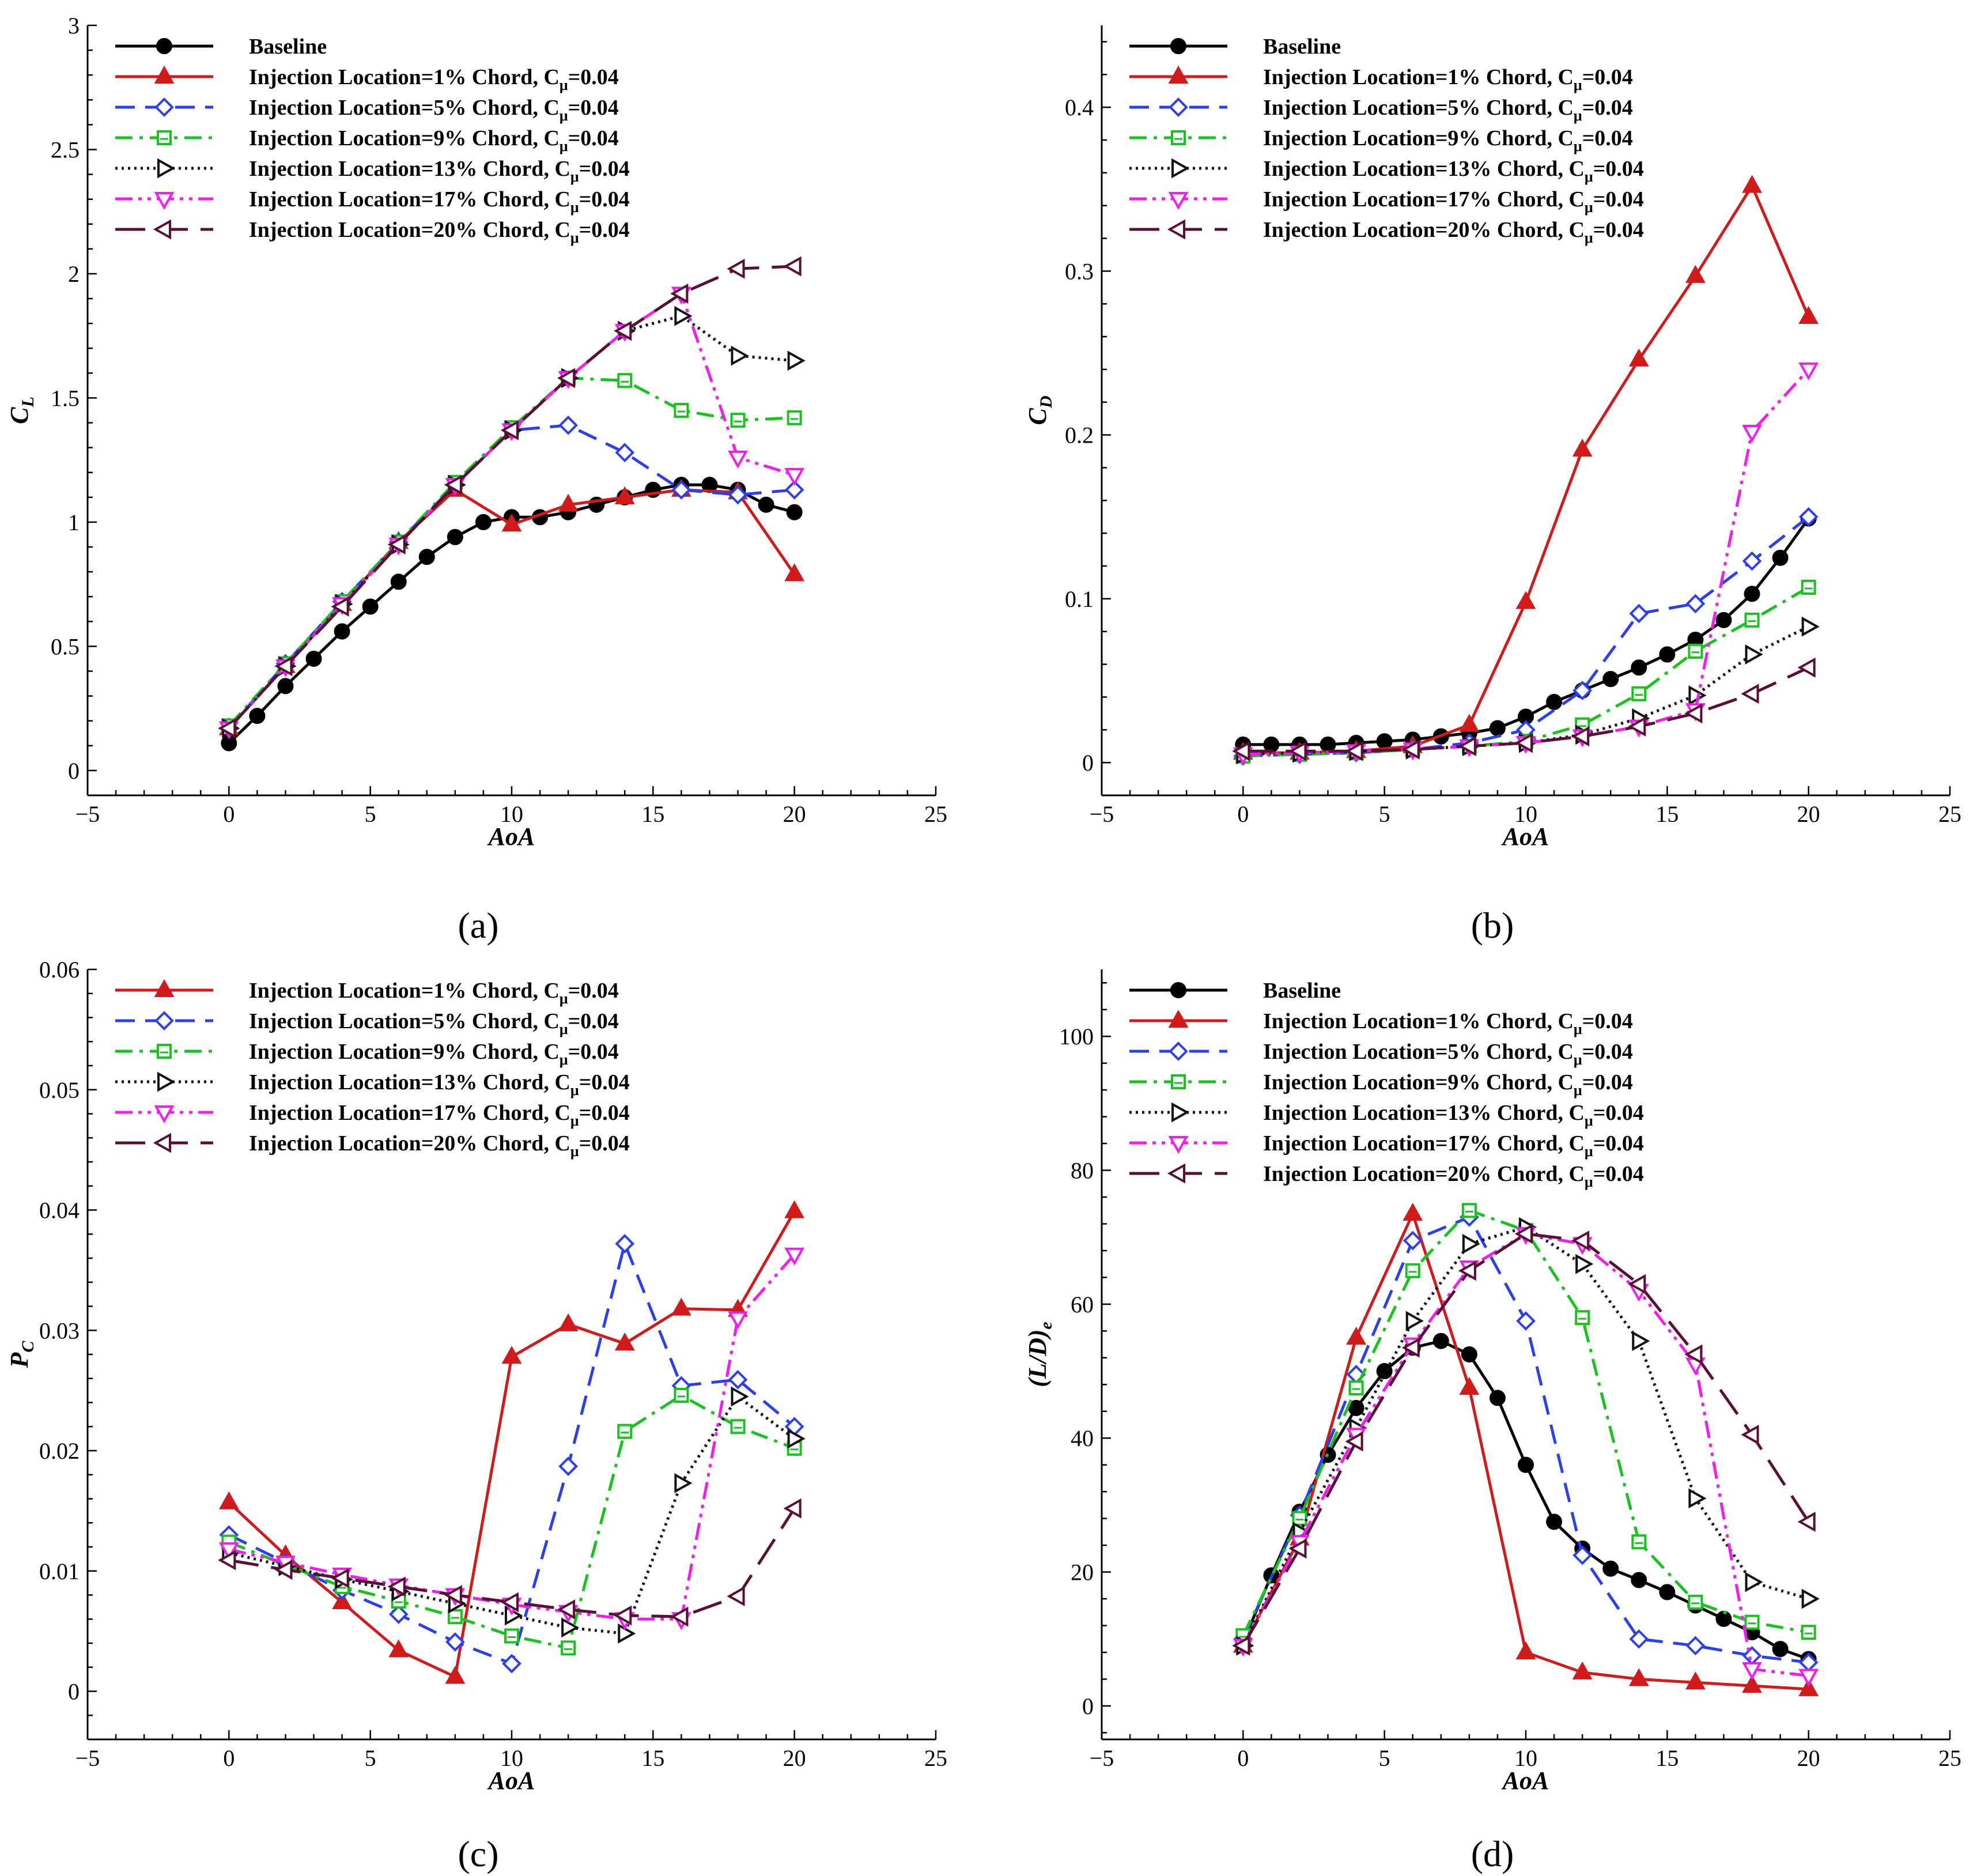 Image resolution: width=1977 pixels, height=1876 pixels. Describe the element at coordinates (1526, 469) in the screenshot. I see `series-line-inj1` at that location.